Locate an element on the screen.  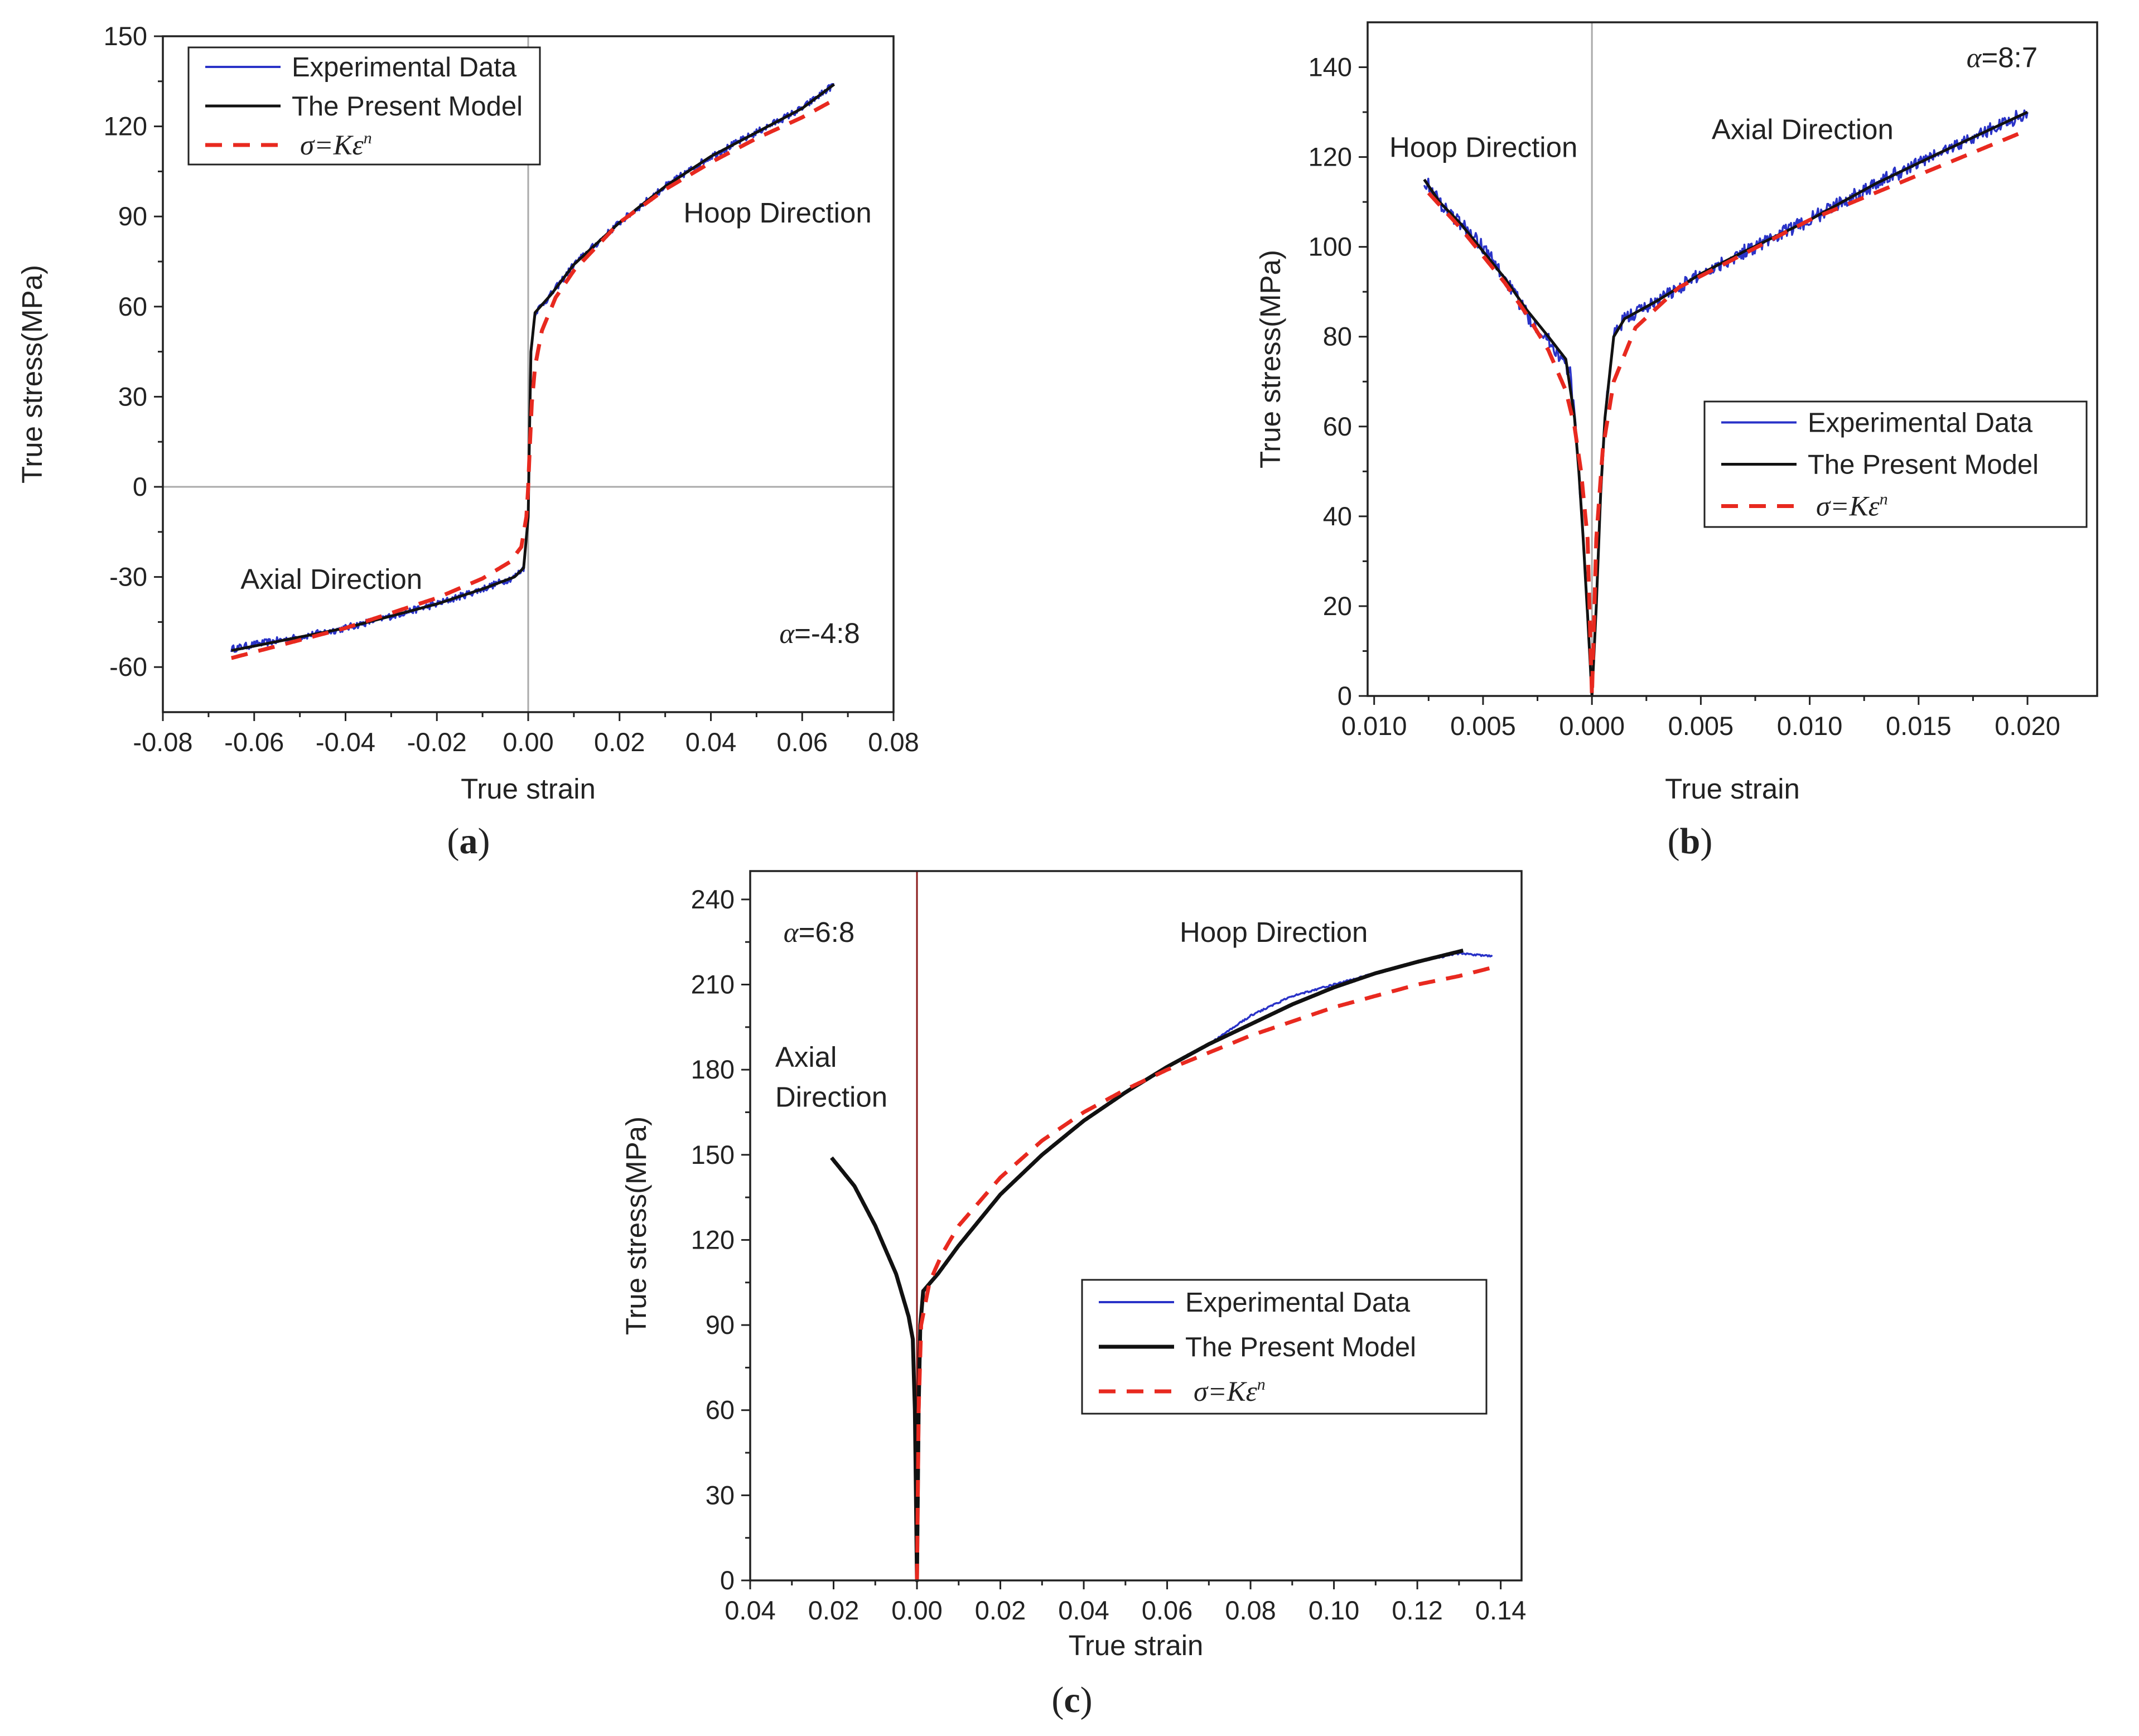
x-tick-label: -0.04 is located at coordinates (346, 742).